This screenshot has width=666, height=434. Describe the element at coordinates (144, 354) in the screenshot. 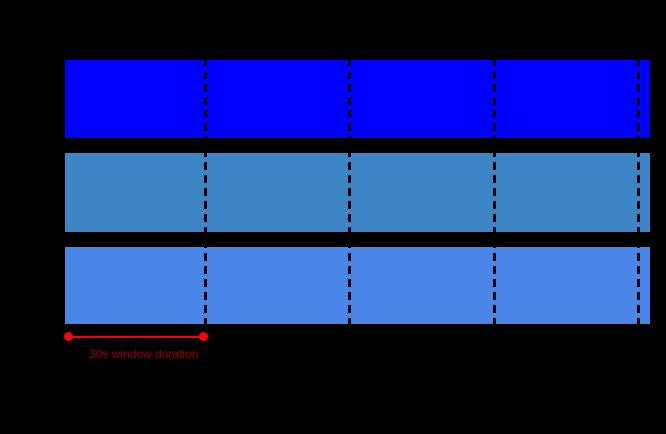

I see `window-duration-label: 30s window duration` at that location.